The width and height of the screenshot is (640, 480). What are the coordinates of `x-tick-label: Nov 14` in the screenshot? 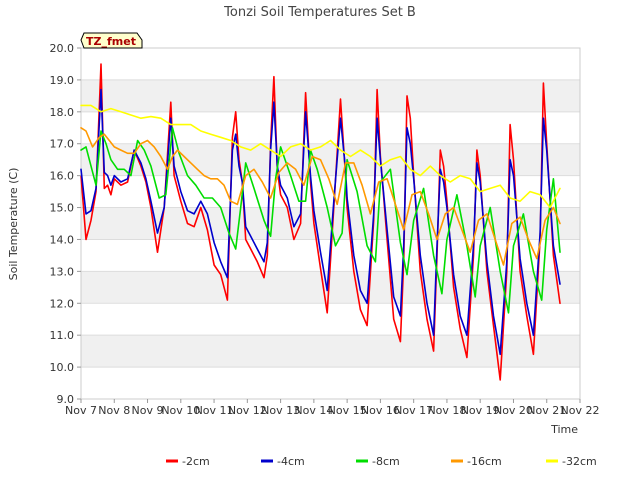 It's located at (313, 410).